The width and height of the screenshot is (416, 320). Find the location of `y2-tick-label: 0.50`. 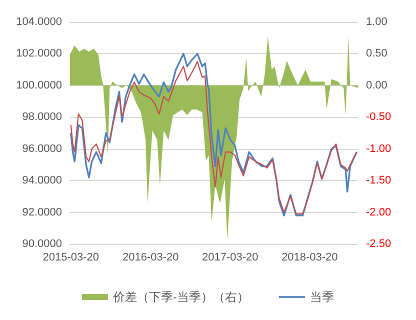

y2-tick-label: 0.50 is located at coordinates (377, 54).